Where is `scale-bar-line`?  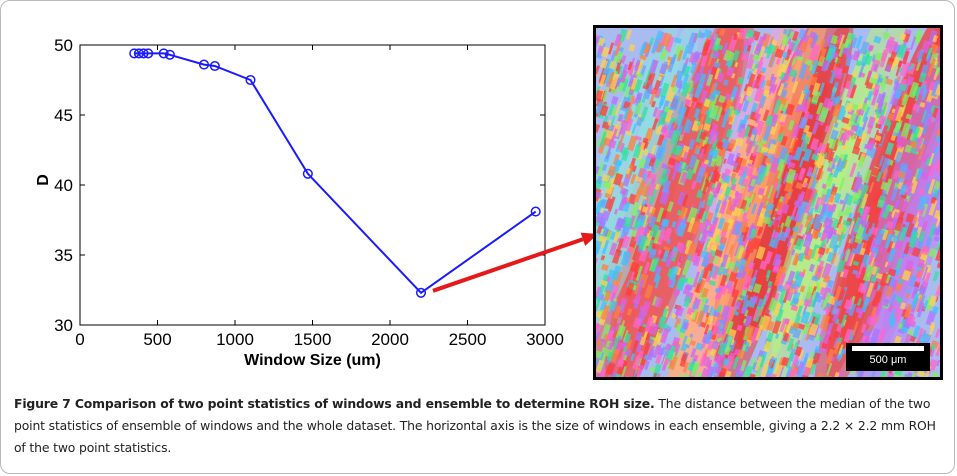
scale-bar-line is located at coordinates (888, 348).